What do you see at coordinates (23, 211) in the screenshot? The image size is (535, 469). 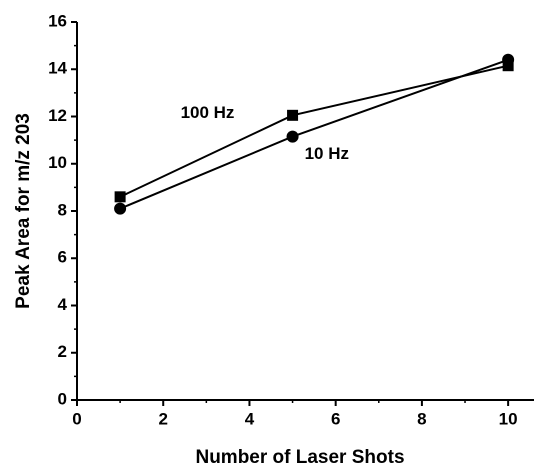 I see `y-axis-title: Peak Area for m/z 203` at bounding box center [23, 211].